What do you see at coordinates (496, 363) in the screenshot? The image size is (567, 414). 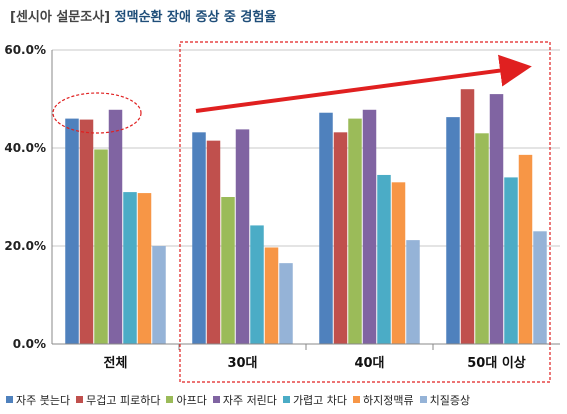 I see `x-tick-label: 50대 이상` at bounding box center [496, 363].